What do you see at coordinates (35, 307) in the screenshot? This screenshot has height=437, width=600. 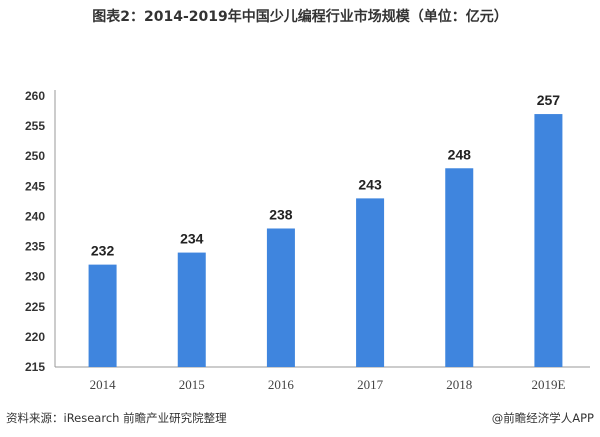 I see `y-tick-label: 225` at bounding box center [35, 307].